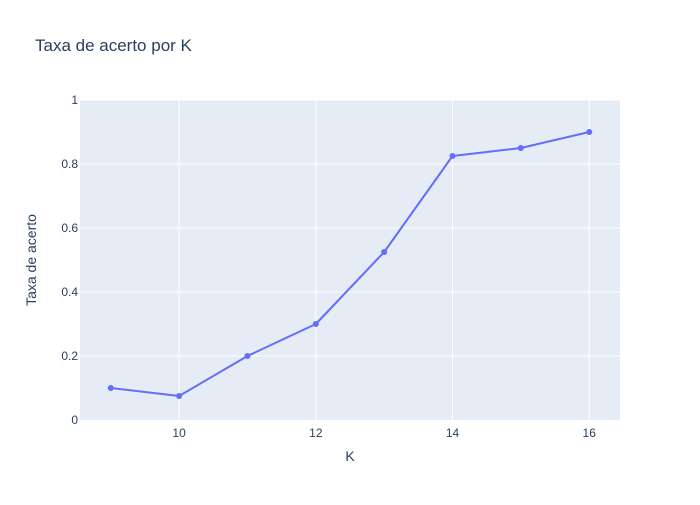  What do you see at coordinates (179, 433) in the screenshot?
I see `x-tick-label: 10` at bounding box center [179, 433].